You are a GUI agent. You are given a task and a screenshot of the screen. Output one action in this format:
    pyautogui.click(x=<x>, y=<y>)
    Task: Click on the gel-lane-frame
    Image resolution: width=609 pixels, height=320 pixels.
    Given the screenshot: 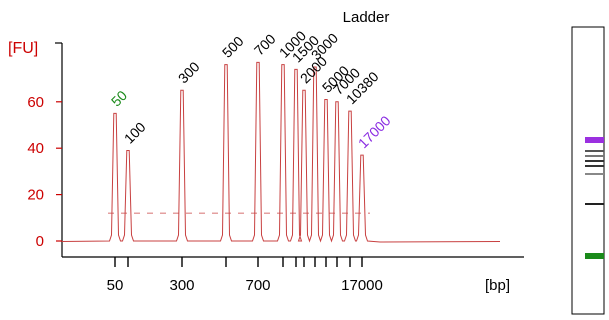 What is the action you would take?
    pyautogui.click(x=588, y=170)
    